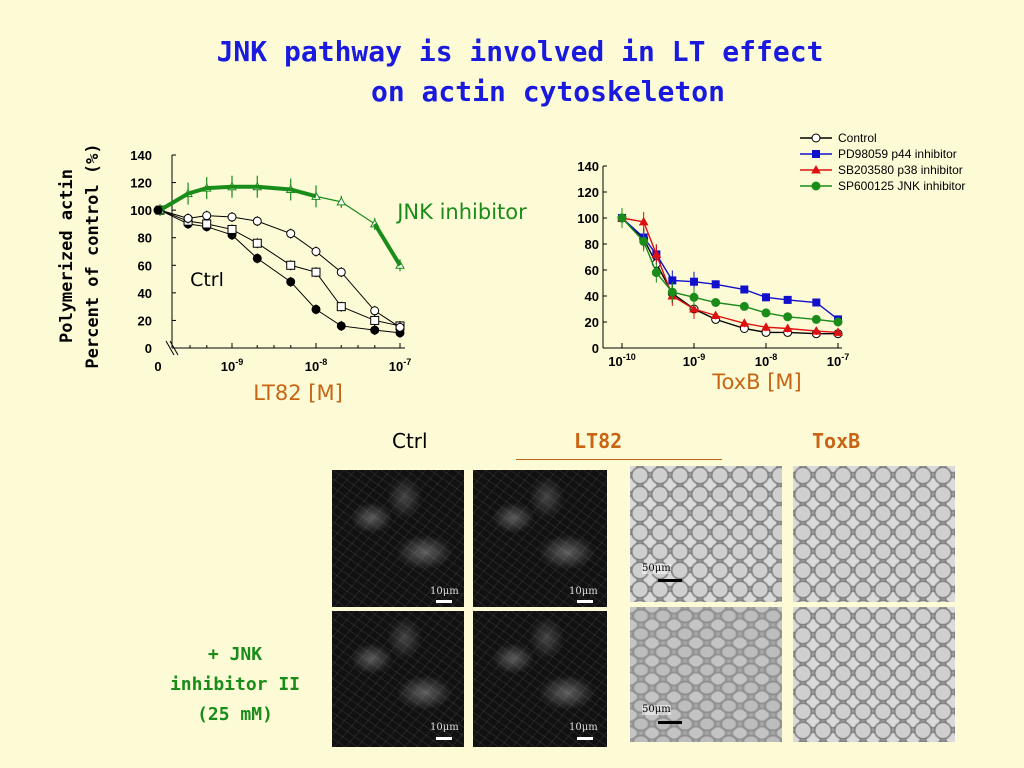 The width and height of the screenshot is (1024, 768). Describe the element at coordinates (592, 270) in the screenshot. I see `chart2-y-tick-label: 60` at that location.